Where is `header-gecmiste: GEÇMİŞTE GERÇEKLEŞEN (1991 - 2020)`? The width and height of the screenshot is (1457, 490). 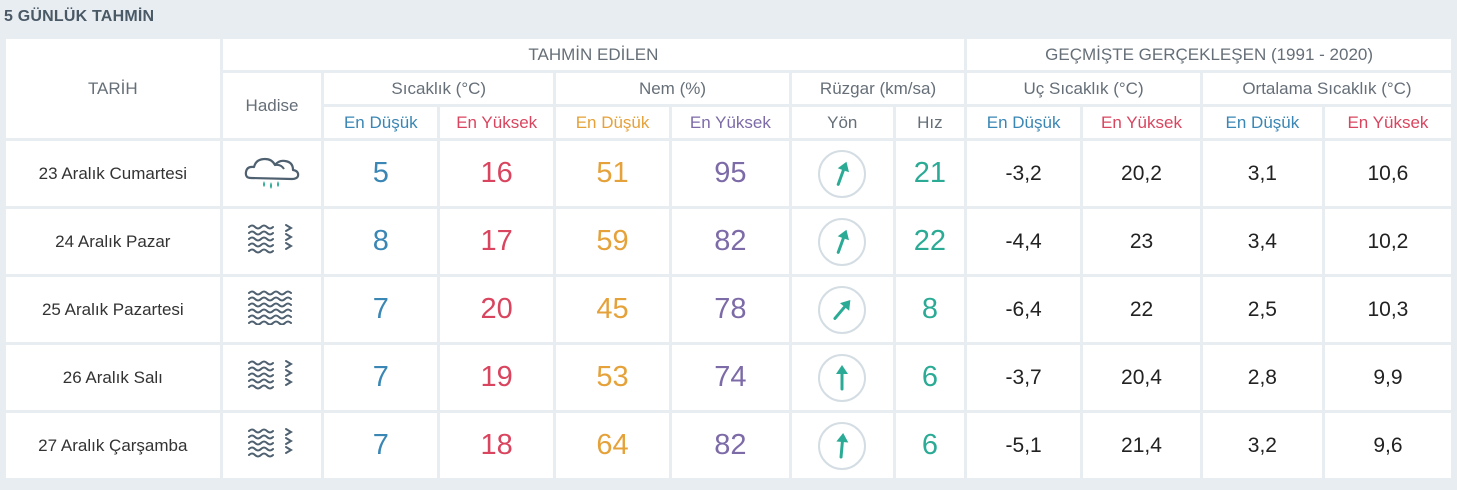 header-gecmiste: GEÇMİŞTE GERÇEKLEŞEN (1991 - 2020) is located at coordinates (1209, 54).